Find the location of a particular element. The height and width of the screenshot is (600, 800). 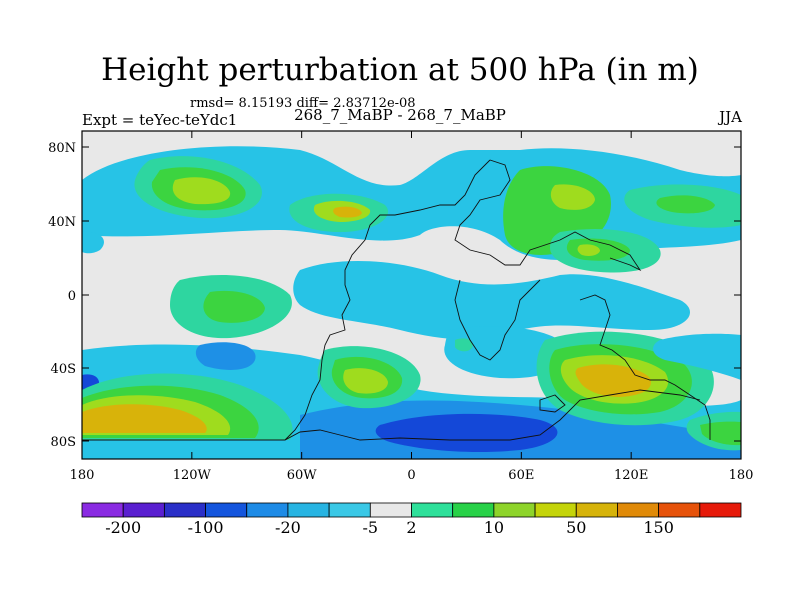

contour-gold-indian-south is located at coordinates (613, 380).